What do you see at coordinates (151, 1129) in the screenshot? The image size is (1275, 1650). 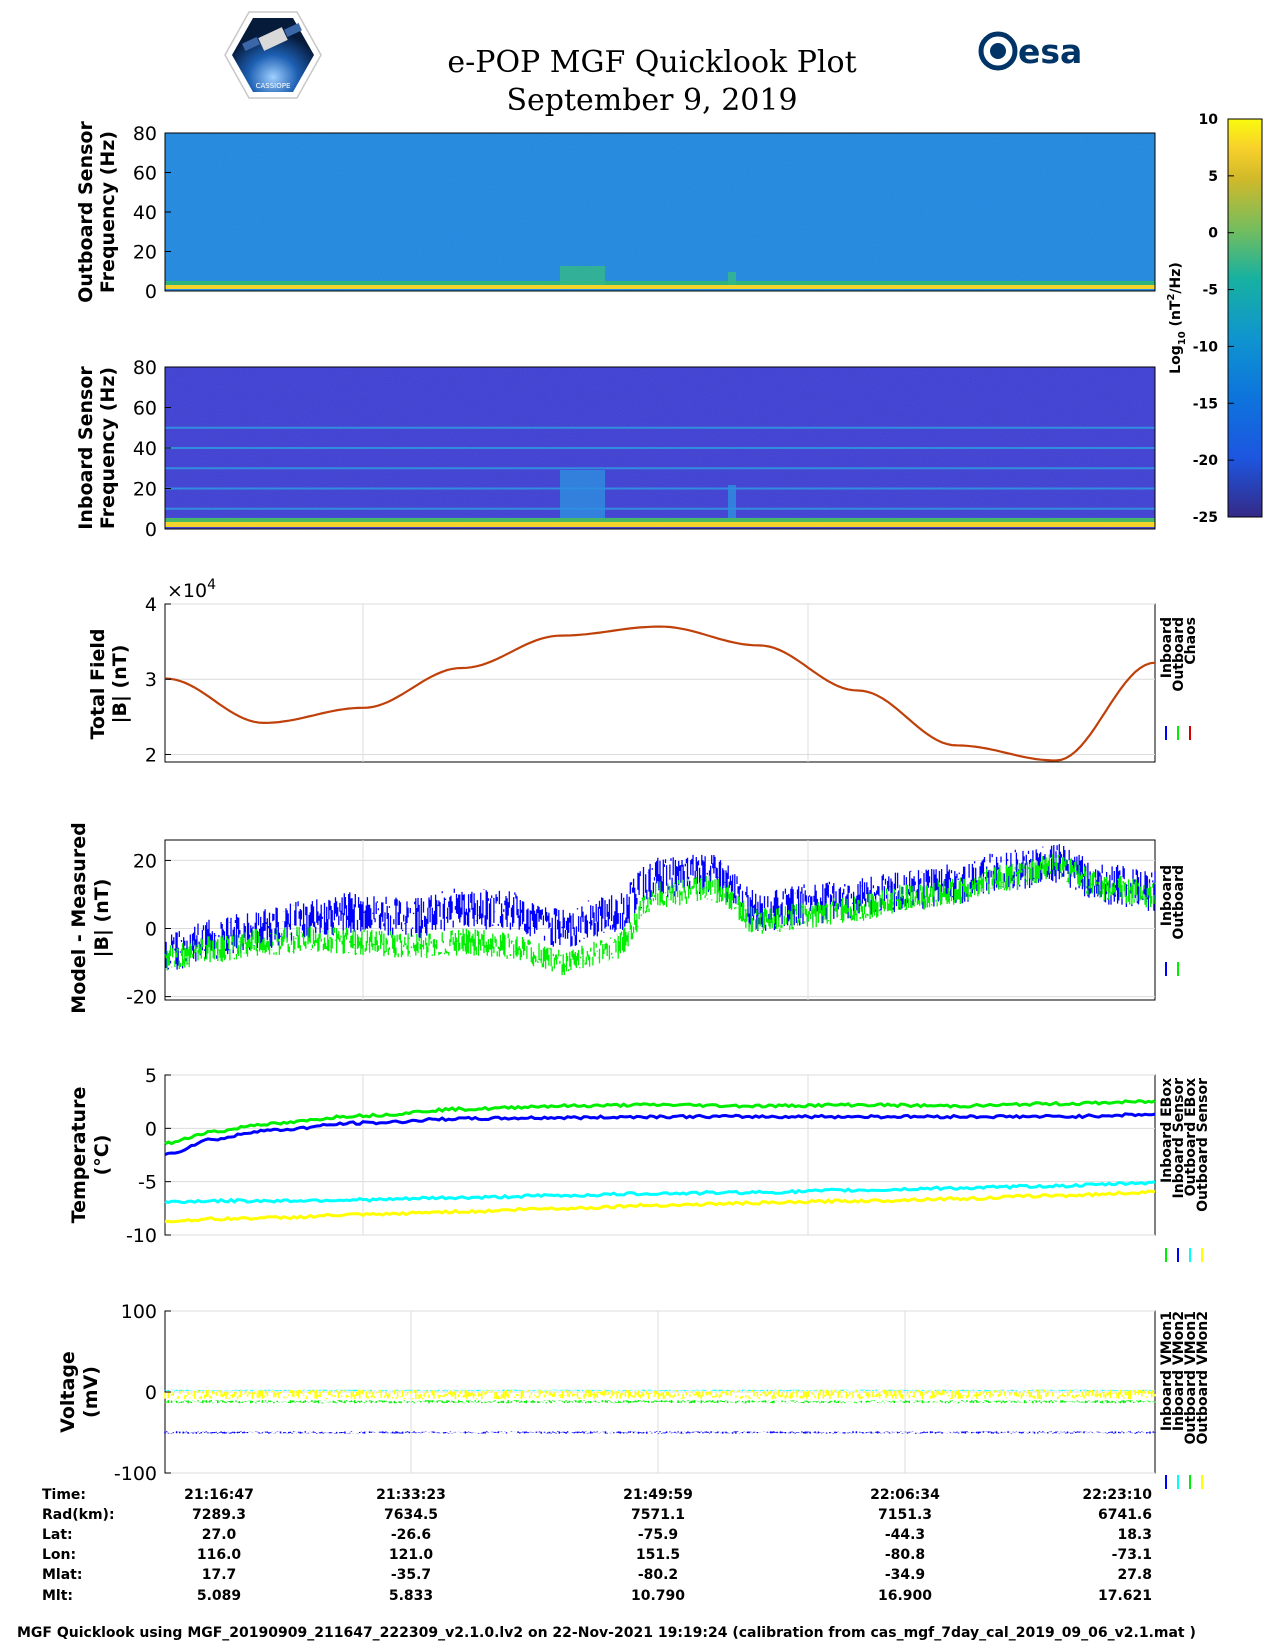 I see `temperature-ytick-label: 0` at bounding box center [151, 1129].